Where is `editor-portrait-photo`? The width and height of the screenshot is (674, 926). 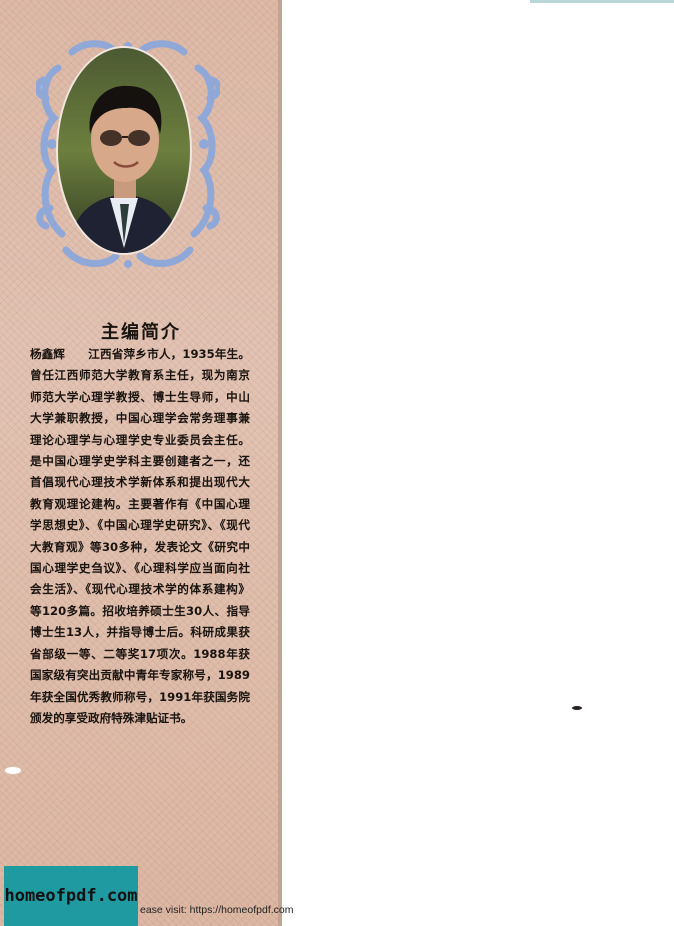
editor-portrait-photo is located at coordinates (124, 150).